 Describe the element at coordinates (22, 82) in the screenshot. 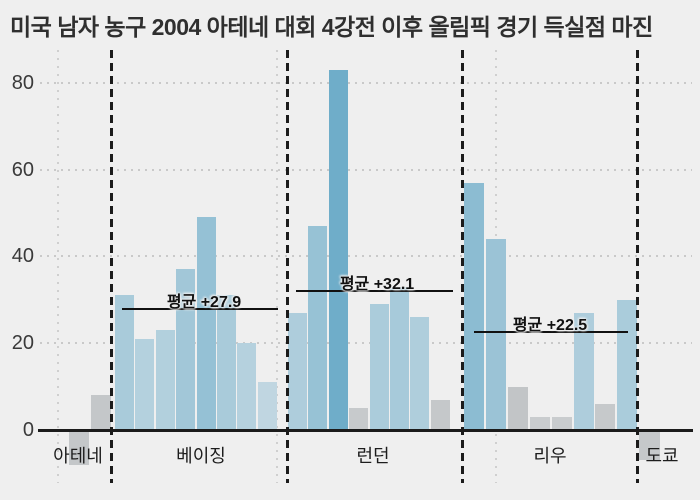

I see `y-axis-tick-label: 80` at that location.